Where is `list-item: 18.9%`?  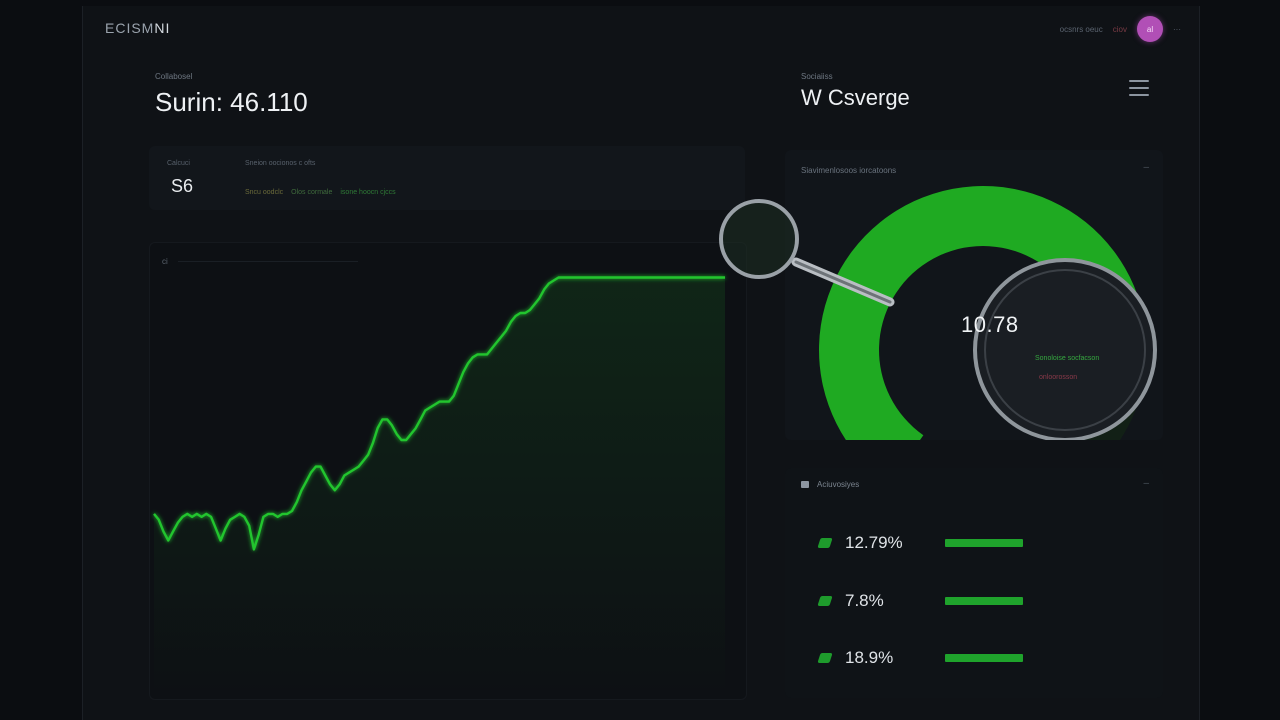 list-item: 18.9% is located at coordinates (920, 658).